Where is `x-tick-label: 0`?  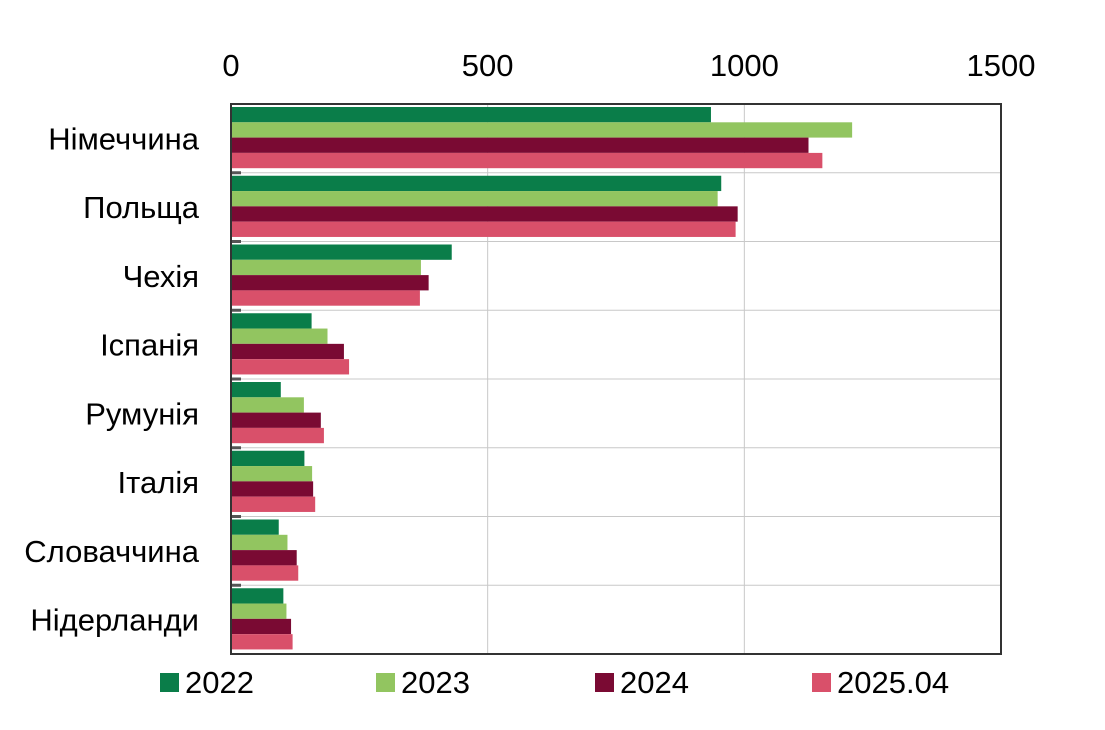
x-tick-label: 0 is located at coordinates (230, 65).